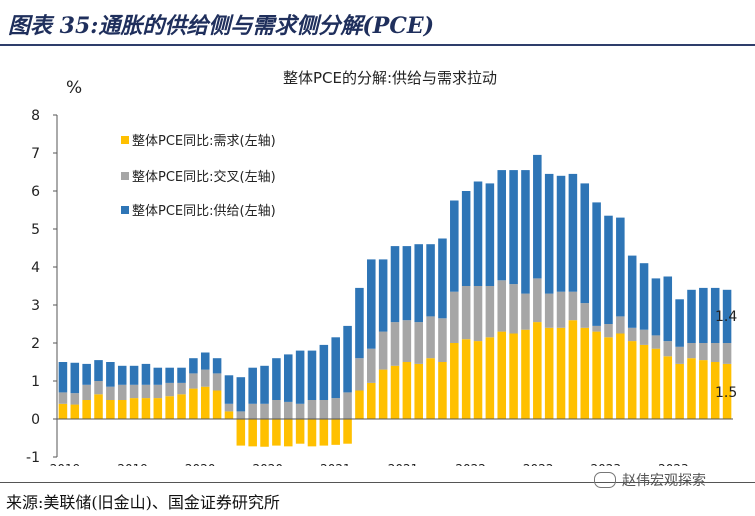 This screenshot has height=516, width=755. I want to click on y-tick-label: 2, so click(35, 344).